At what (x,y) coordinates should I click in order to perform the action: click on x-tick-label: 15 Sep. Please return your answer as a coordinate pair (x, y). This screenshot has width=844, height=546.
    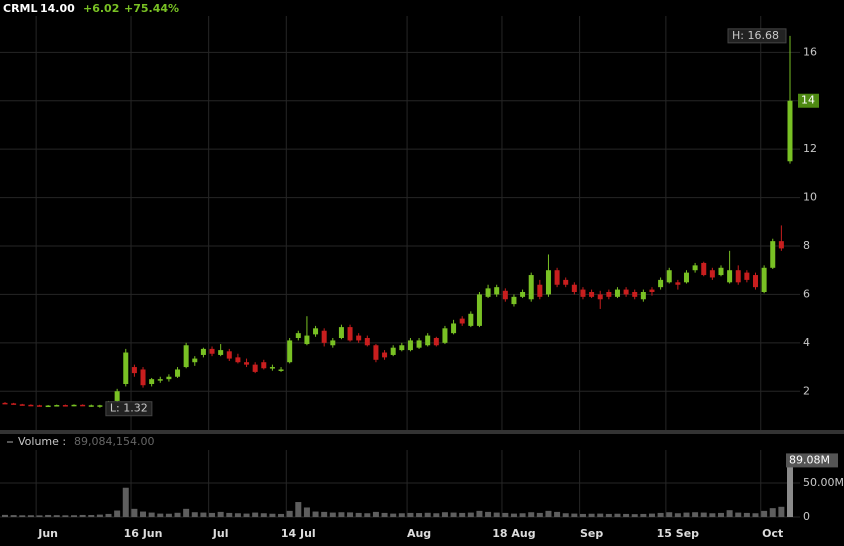
    Looking at the image, I should click on (678, 533).